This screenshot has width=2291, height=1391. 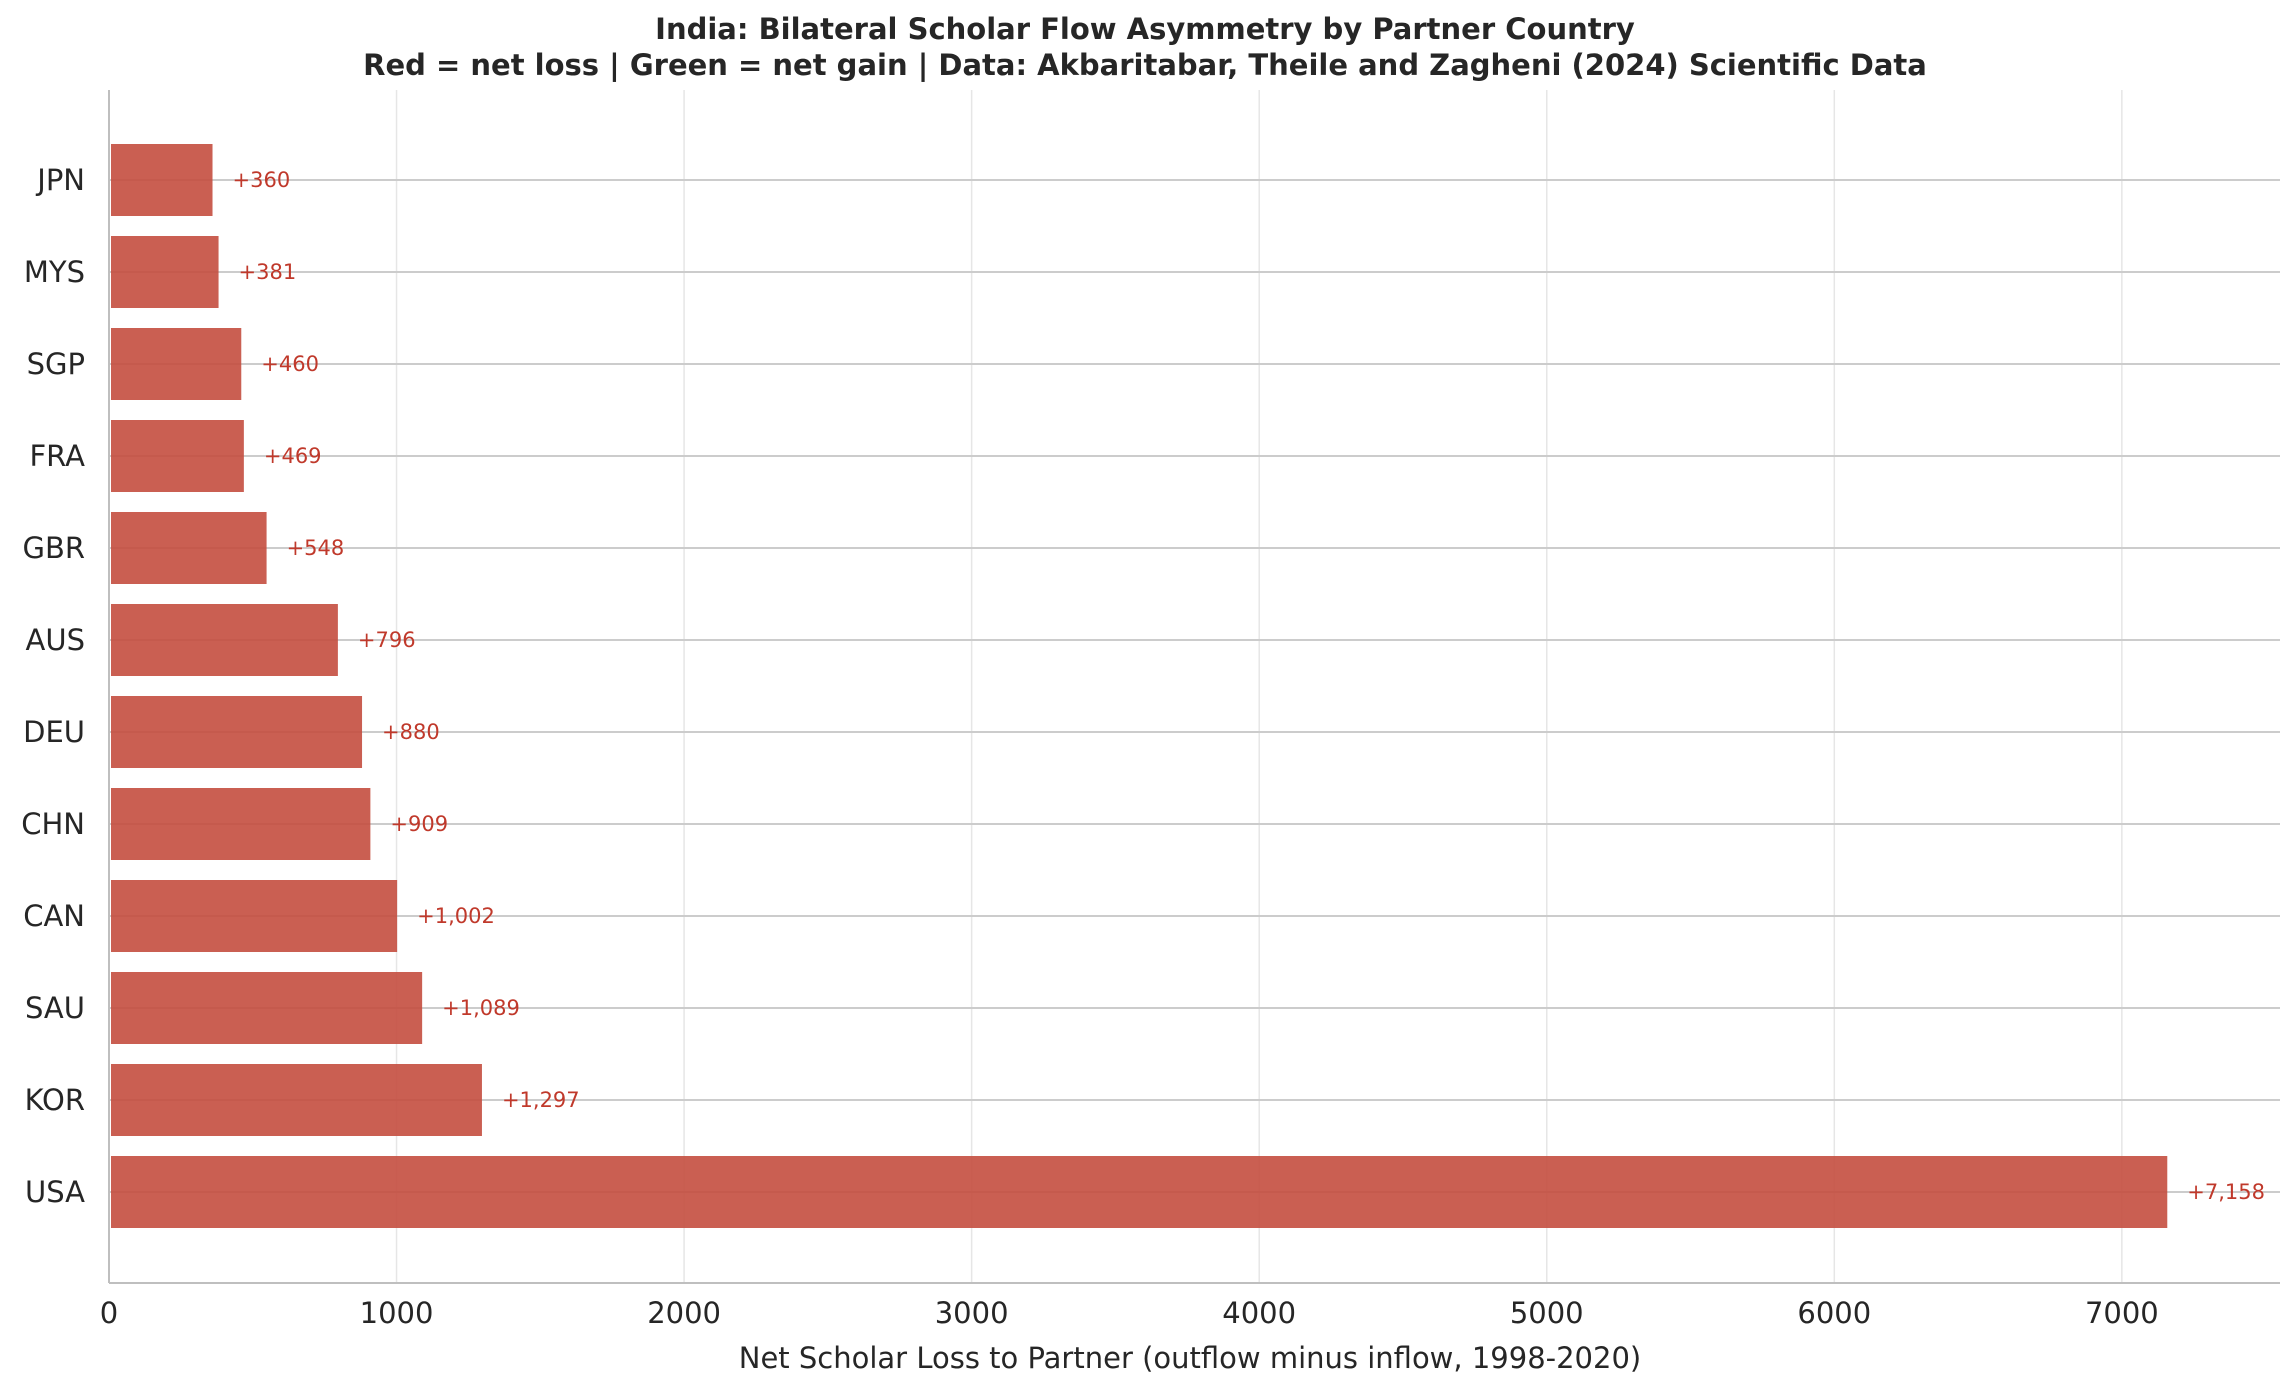 What do you see at coordinates (55, 640) in the screenshot?
I see `y-tick-label-aus: AUS` at bounding box center [55, 640].